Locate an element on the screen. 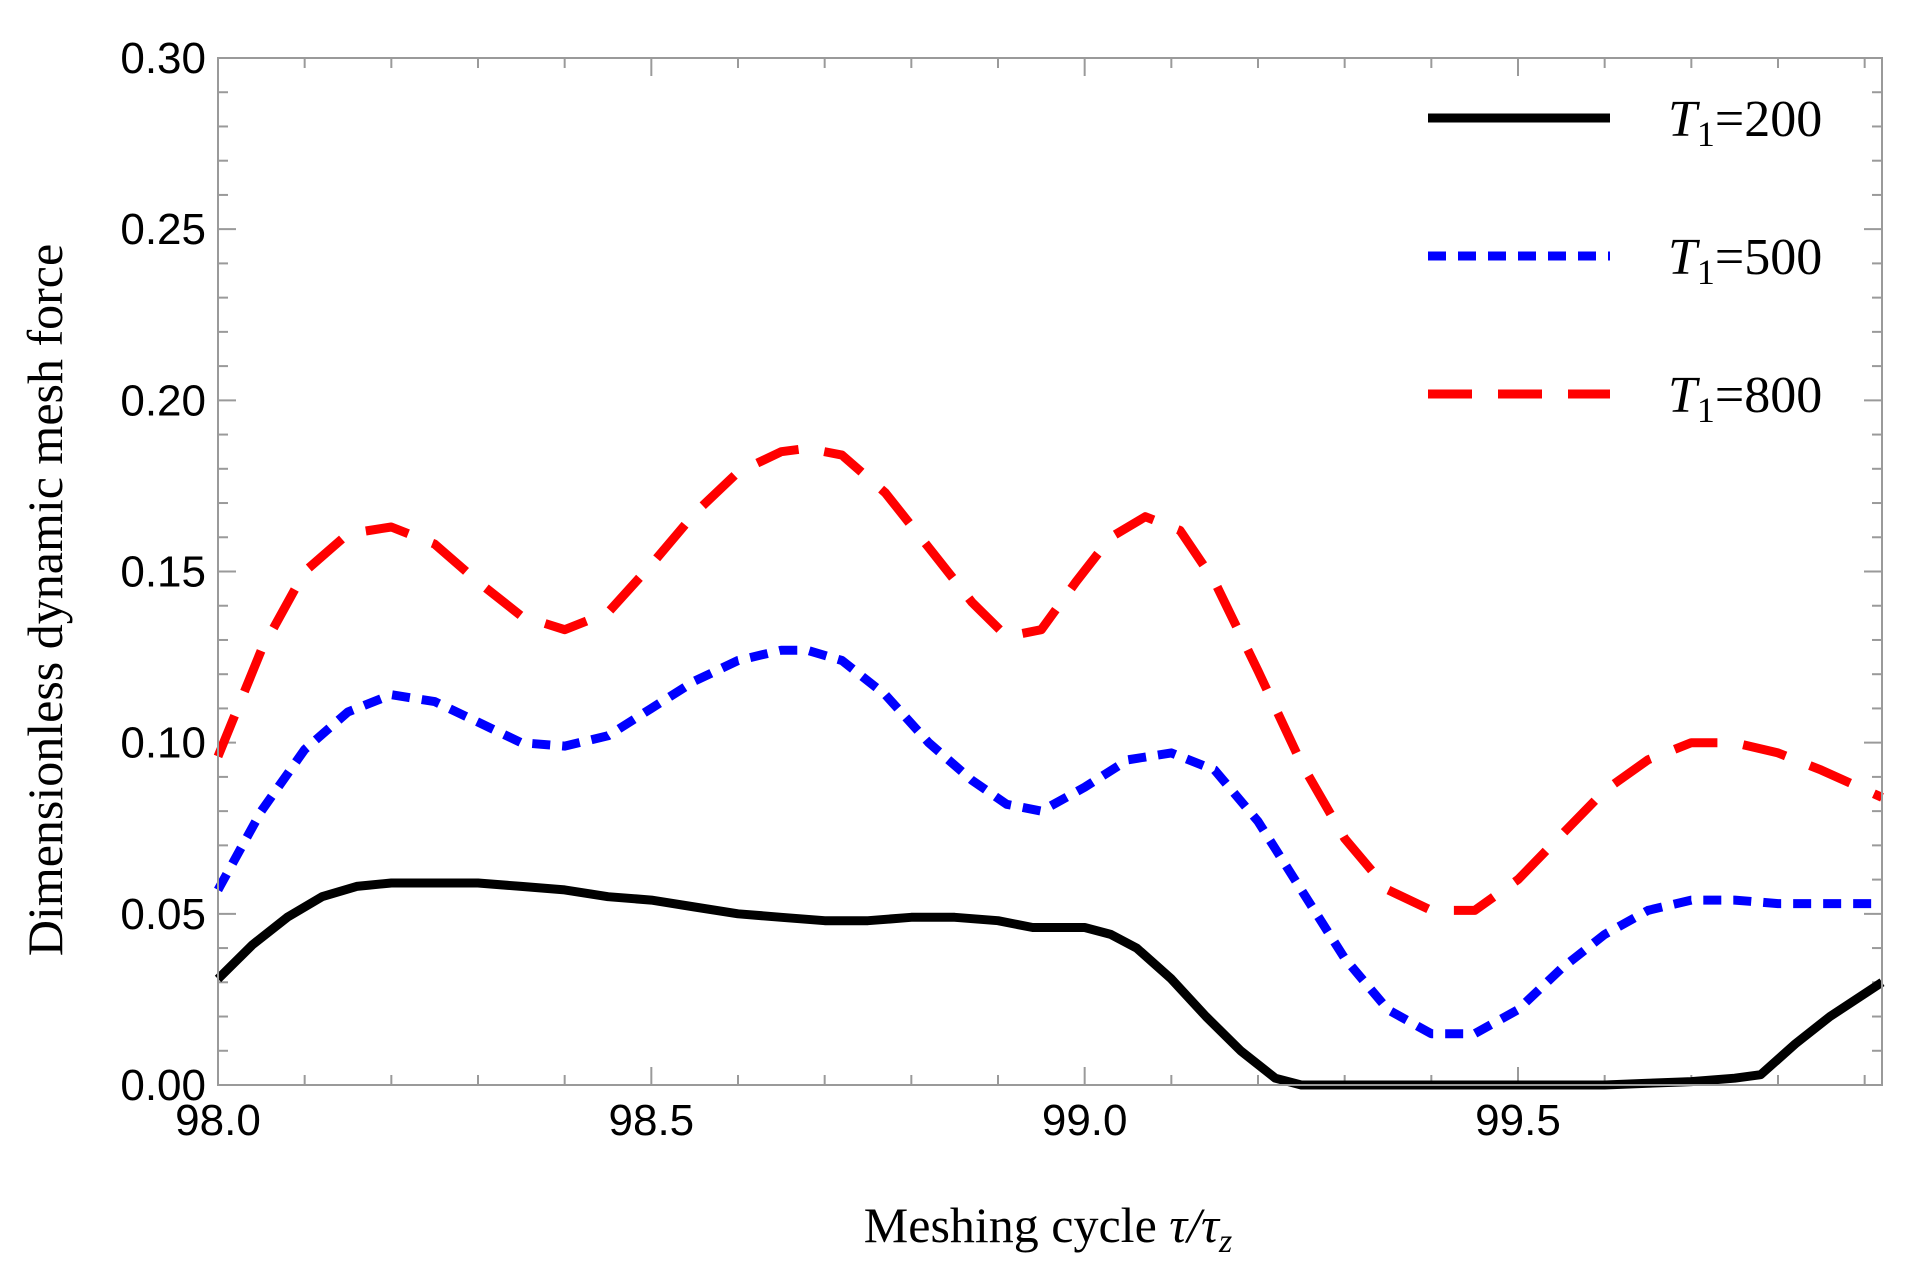 Image resolution: width=1914 pixels, height=1277 pixels. y-tick-label: 0.20 is located at coordinates (163, 400).